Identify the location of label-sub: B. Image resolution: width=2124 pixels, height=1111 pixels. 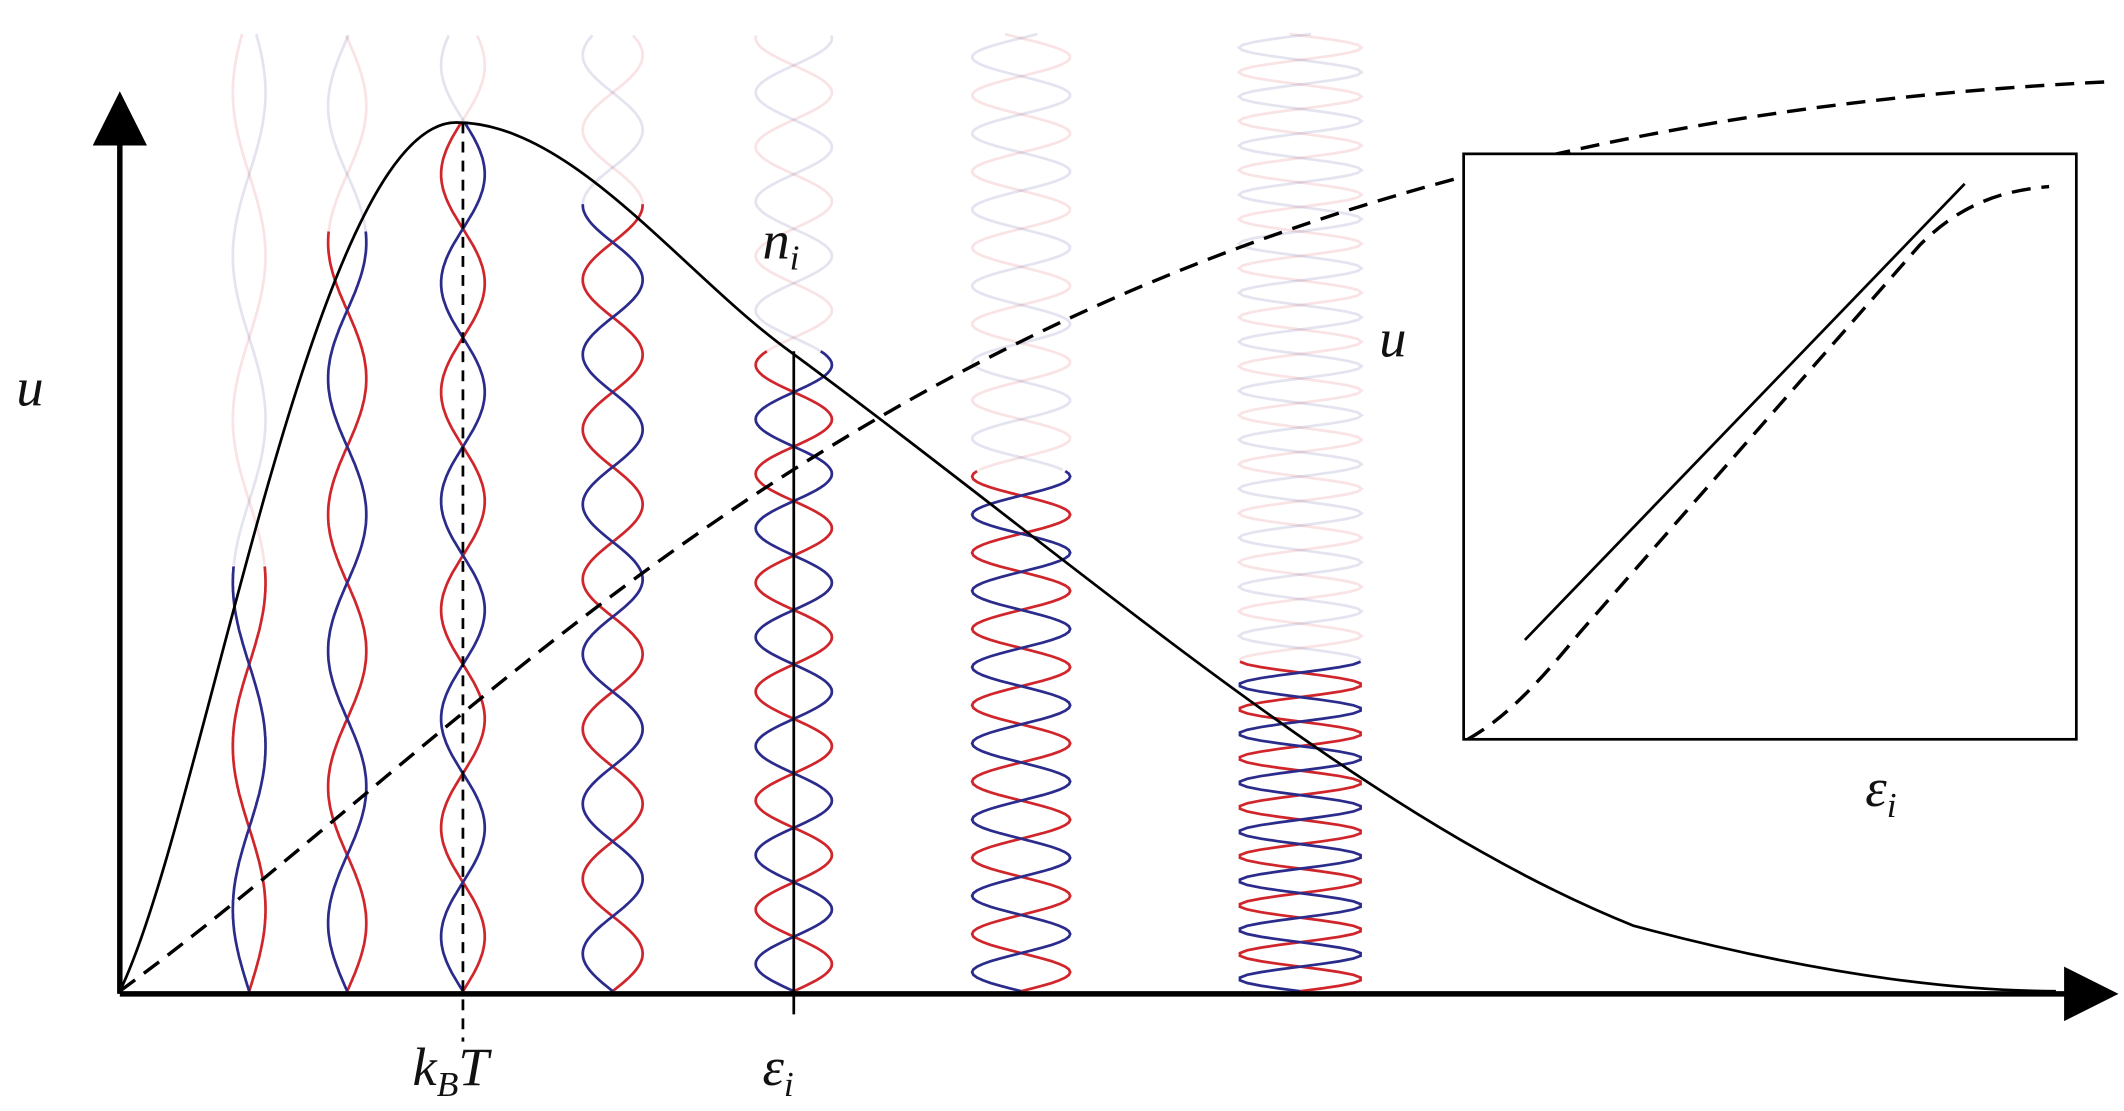
(448, 1084).